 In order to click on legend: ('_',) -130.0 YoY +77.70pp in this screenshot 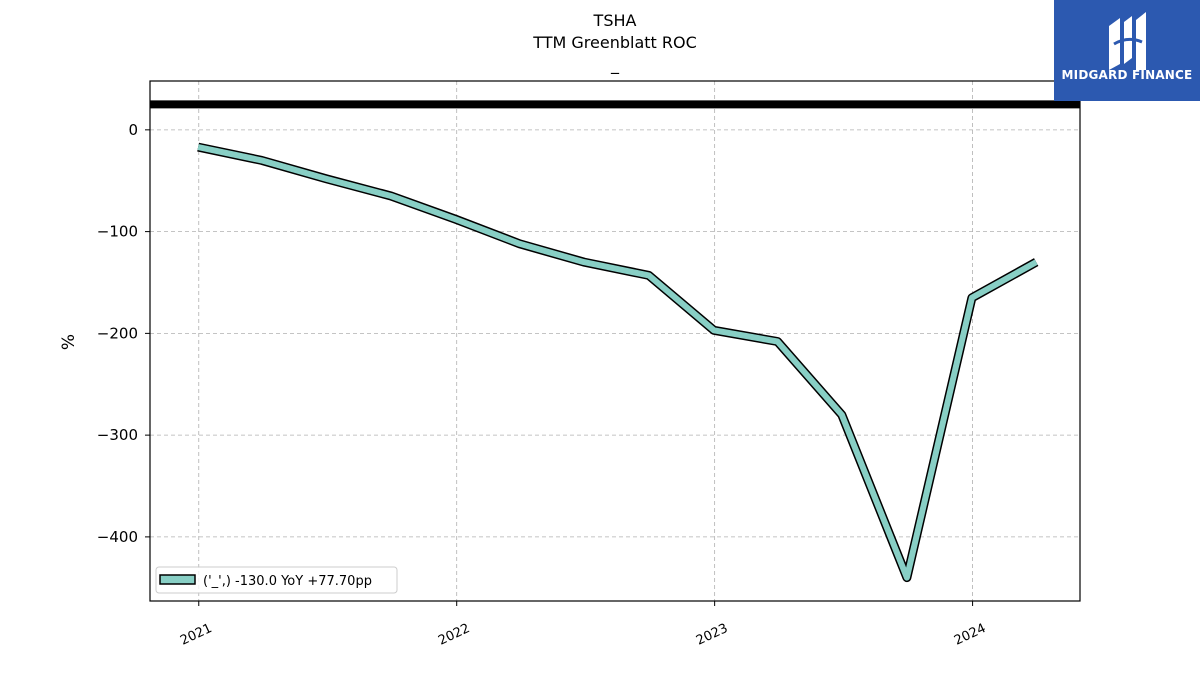, I will do `click(276, 580)`.